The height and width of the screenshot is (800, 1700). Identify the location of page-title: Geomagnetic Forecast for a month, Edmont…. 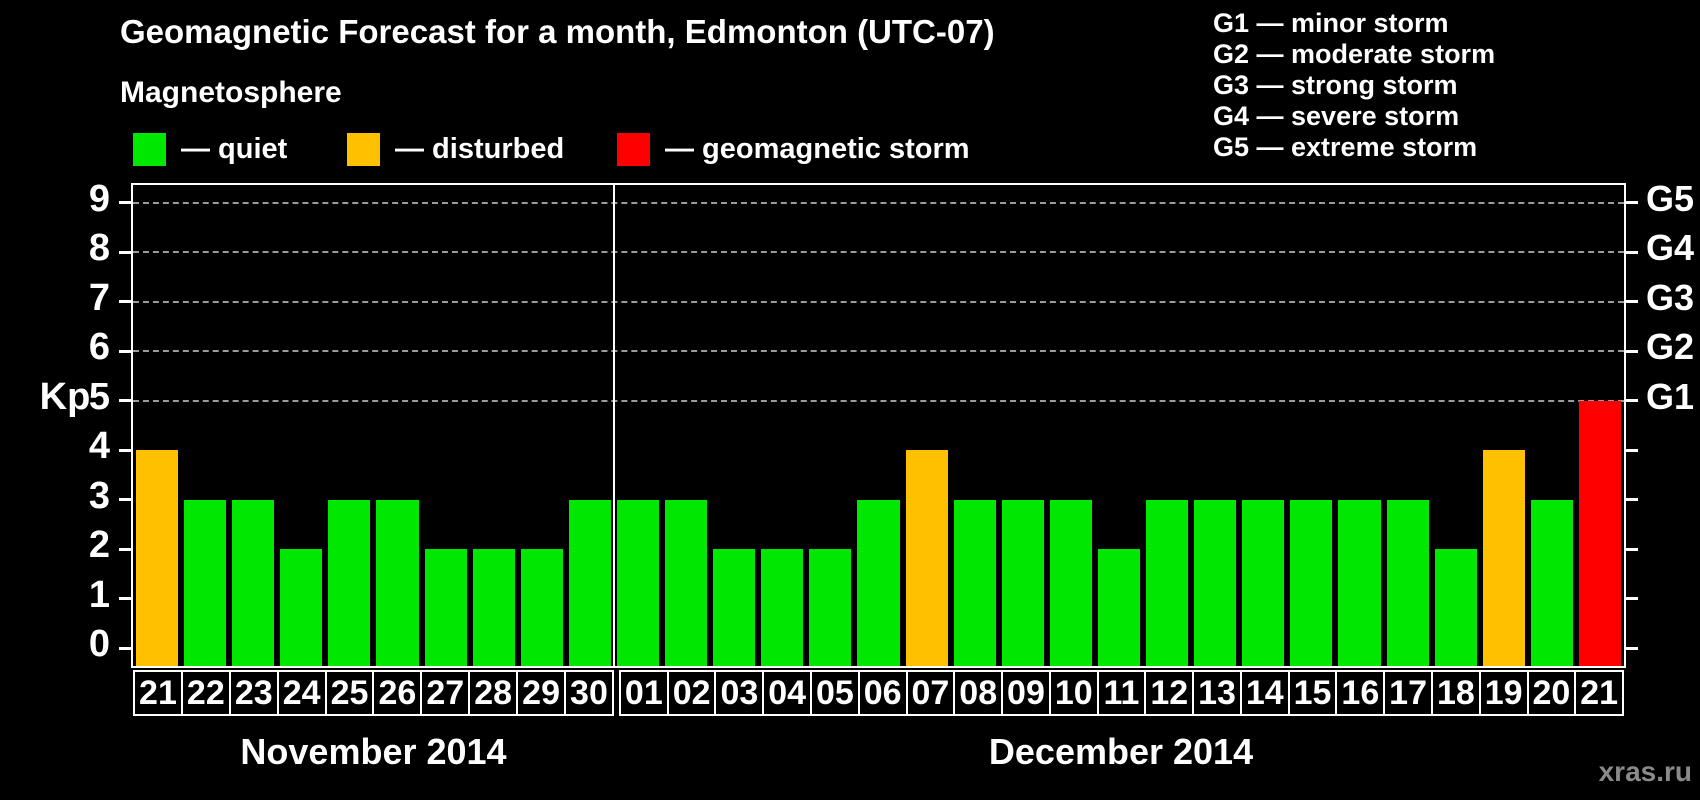
(557, 31).